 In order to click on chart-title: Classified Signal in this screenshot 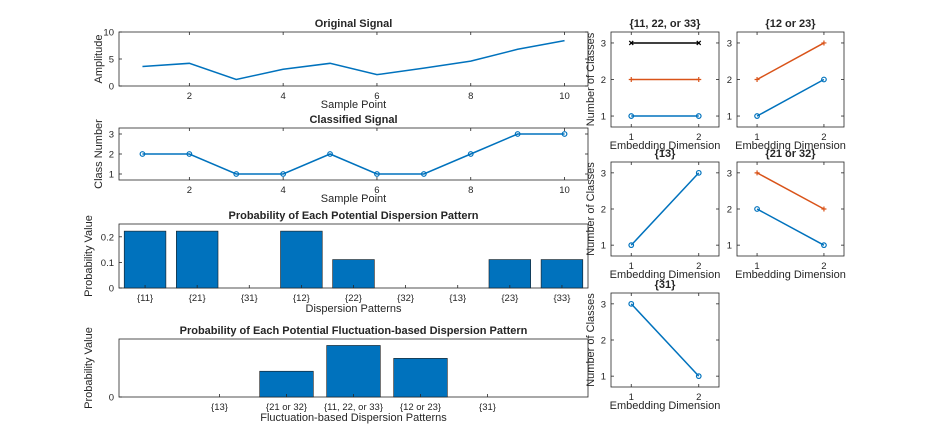, I will do `click(353, 120)`.